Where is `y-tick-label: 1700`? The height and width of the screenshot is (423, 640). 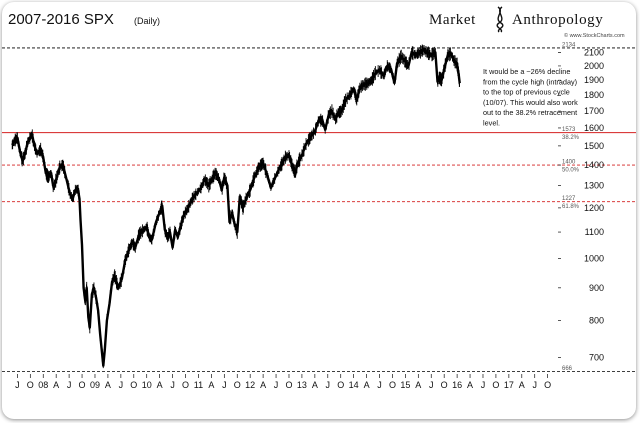 y-tick-label: 1700 is located at coordinates (594, 111).